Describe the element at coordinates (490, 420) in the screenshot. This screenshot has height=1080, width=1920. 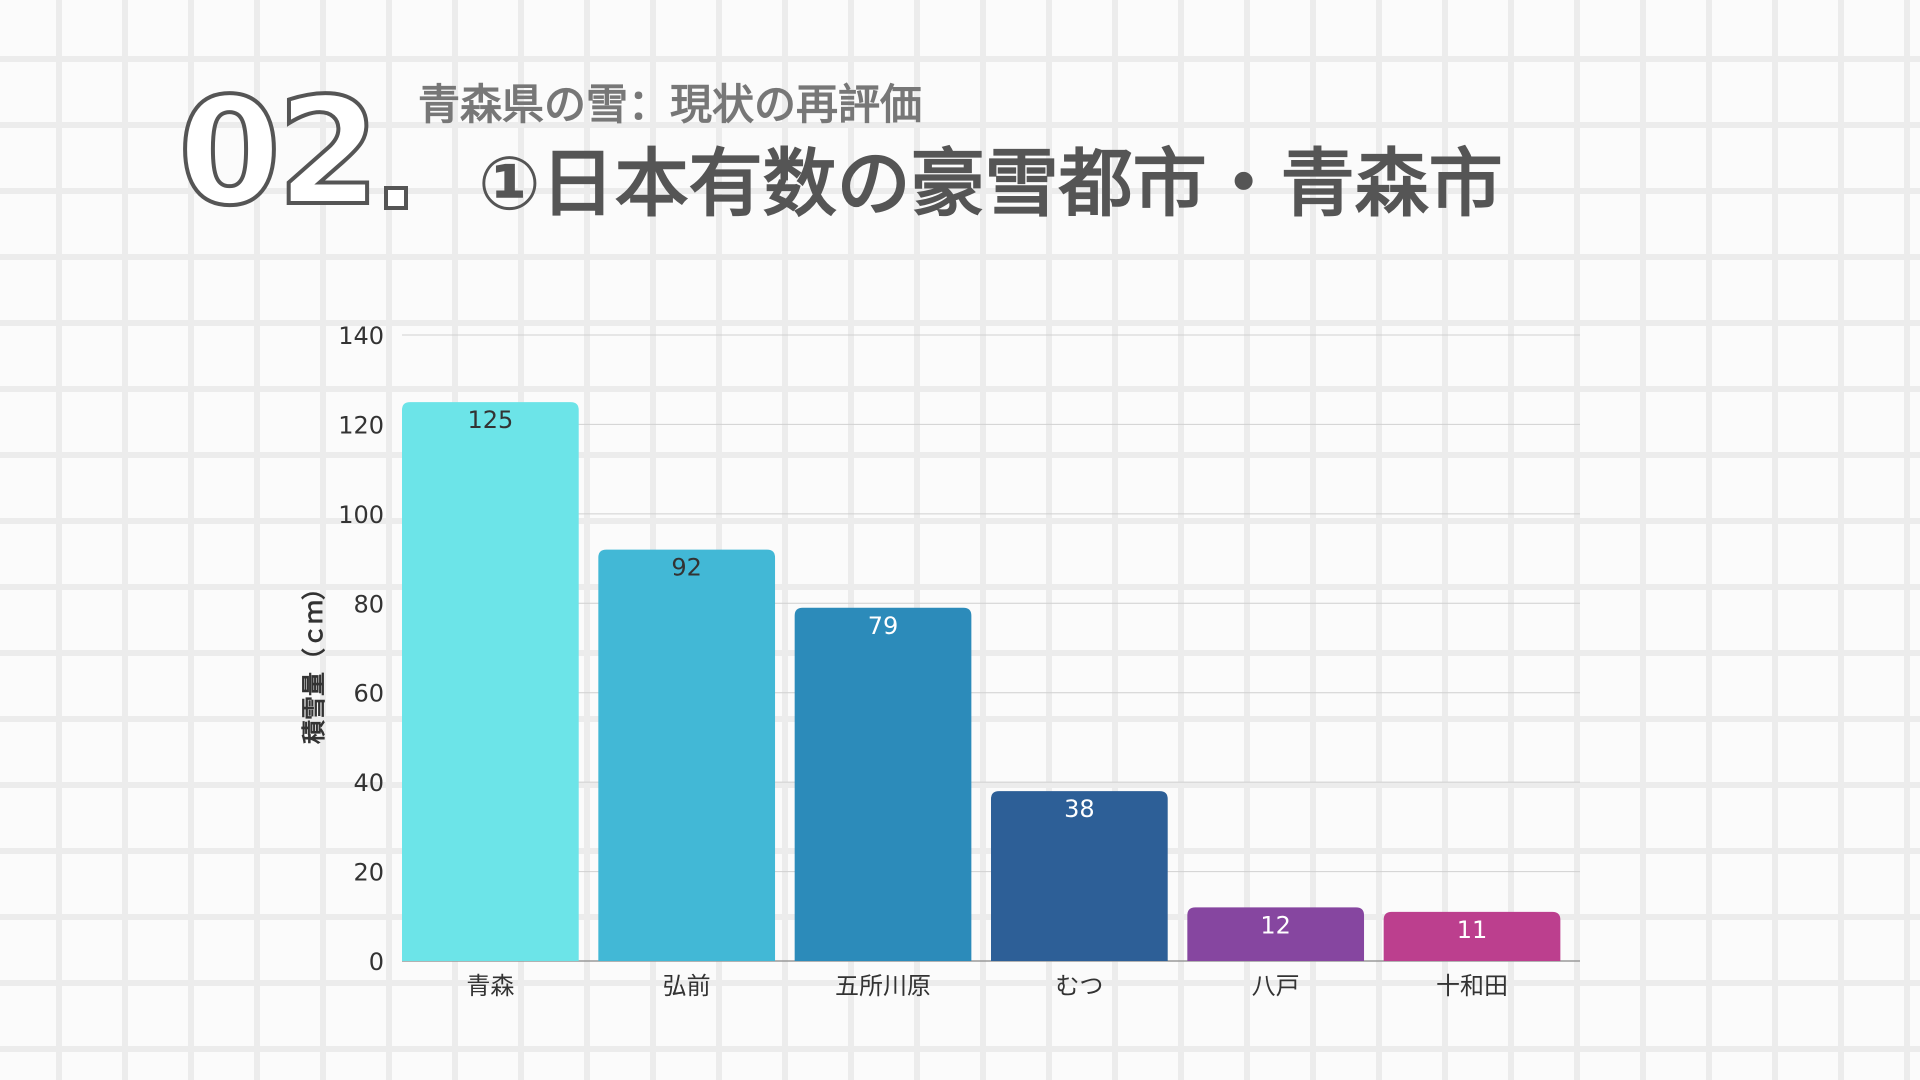
I see `data-label: 125` at that location.